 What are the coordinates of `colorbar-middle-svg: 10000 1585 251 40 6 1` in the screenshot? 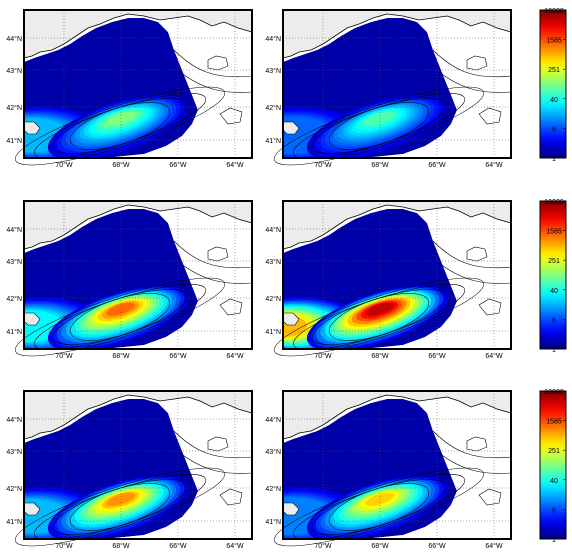 It's located at (553, 276).